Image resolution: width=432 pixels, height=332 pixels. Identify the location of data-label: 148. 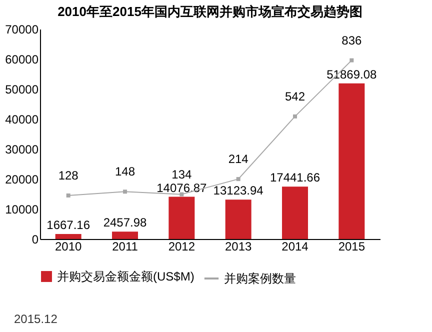
(125, 171).